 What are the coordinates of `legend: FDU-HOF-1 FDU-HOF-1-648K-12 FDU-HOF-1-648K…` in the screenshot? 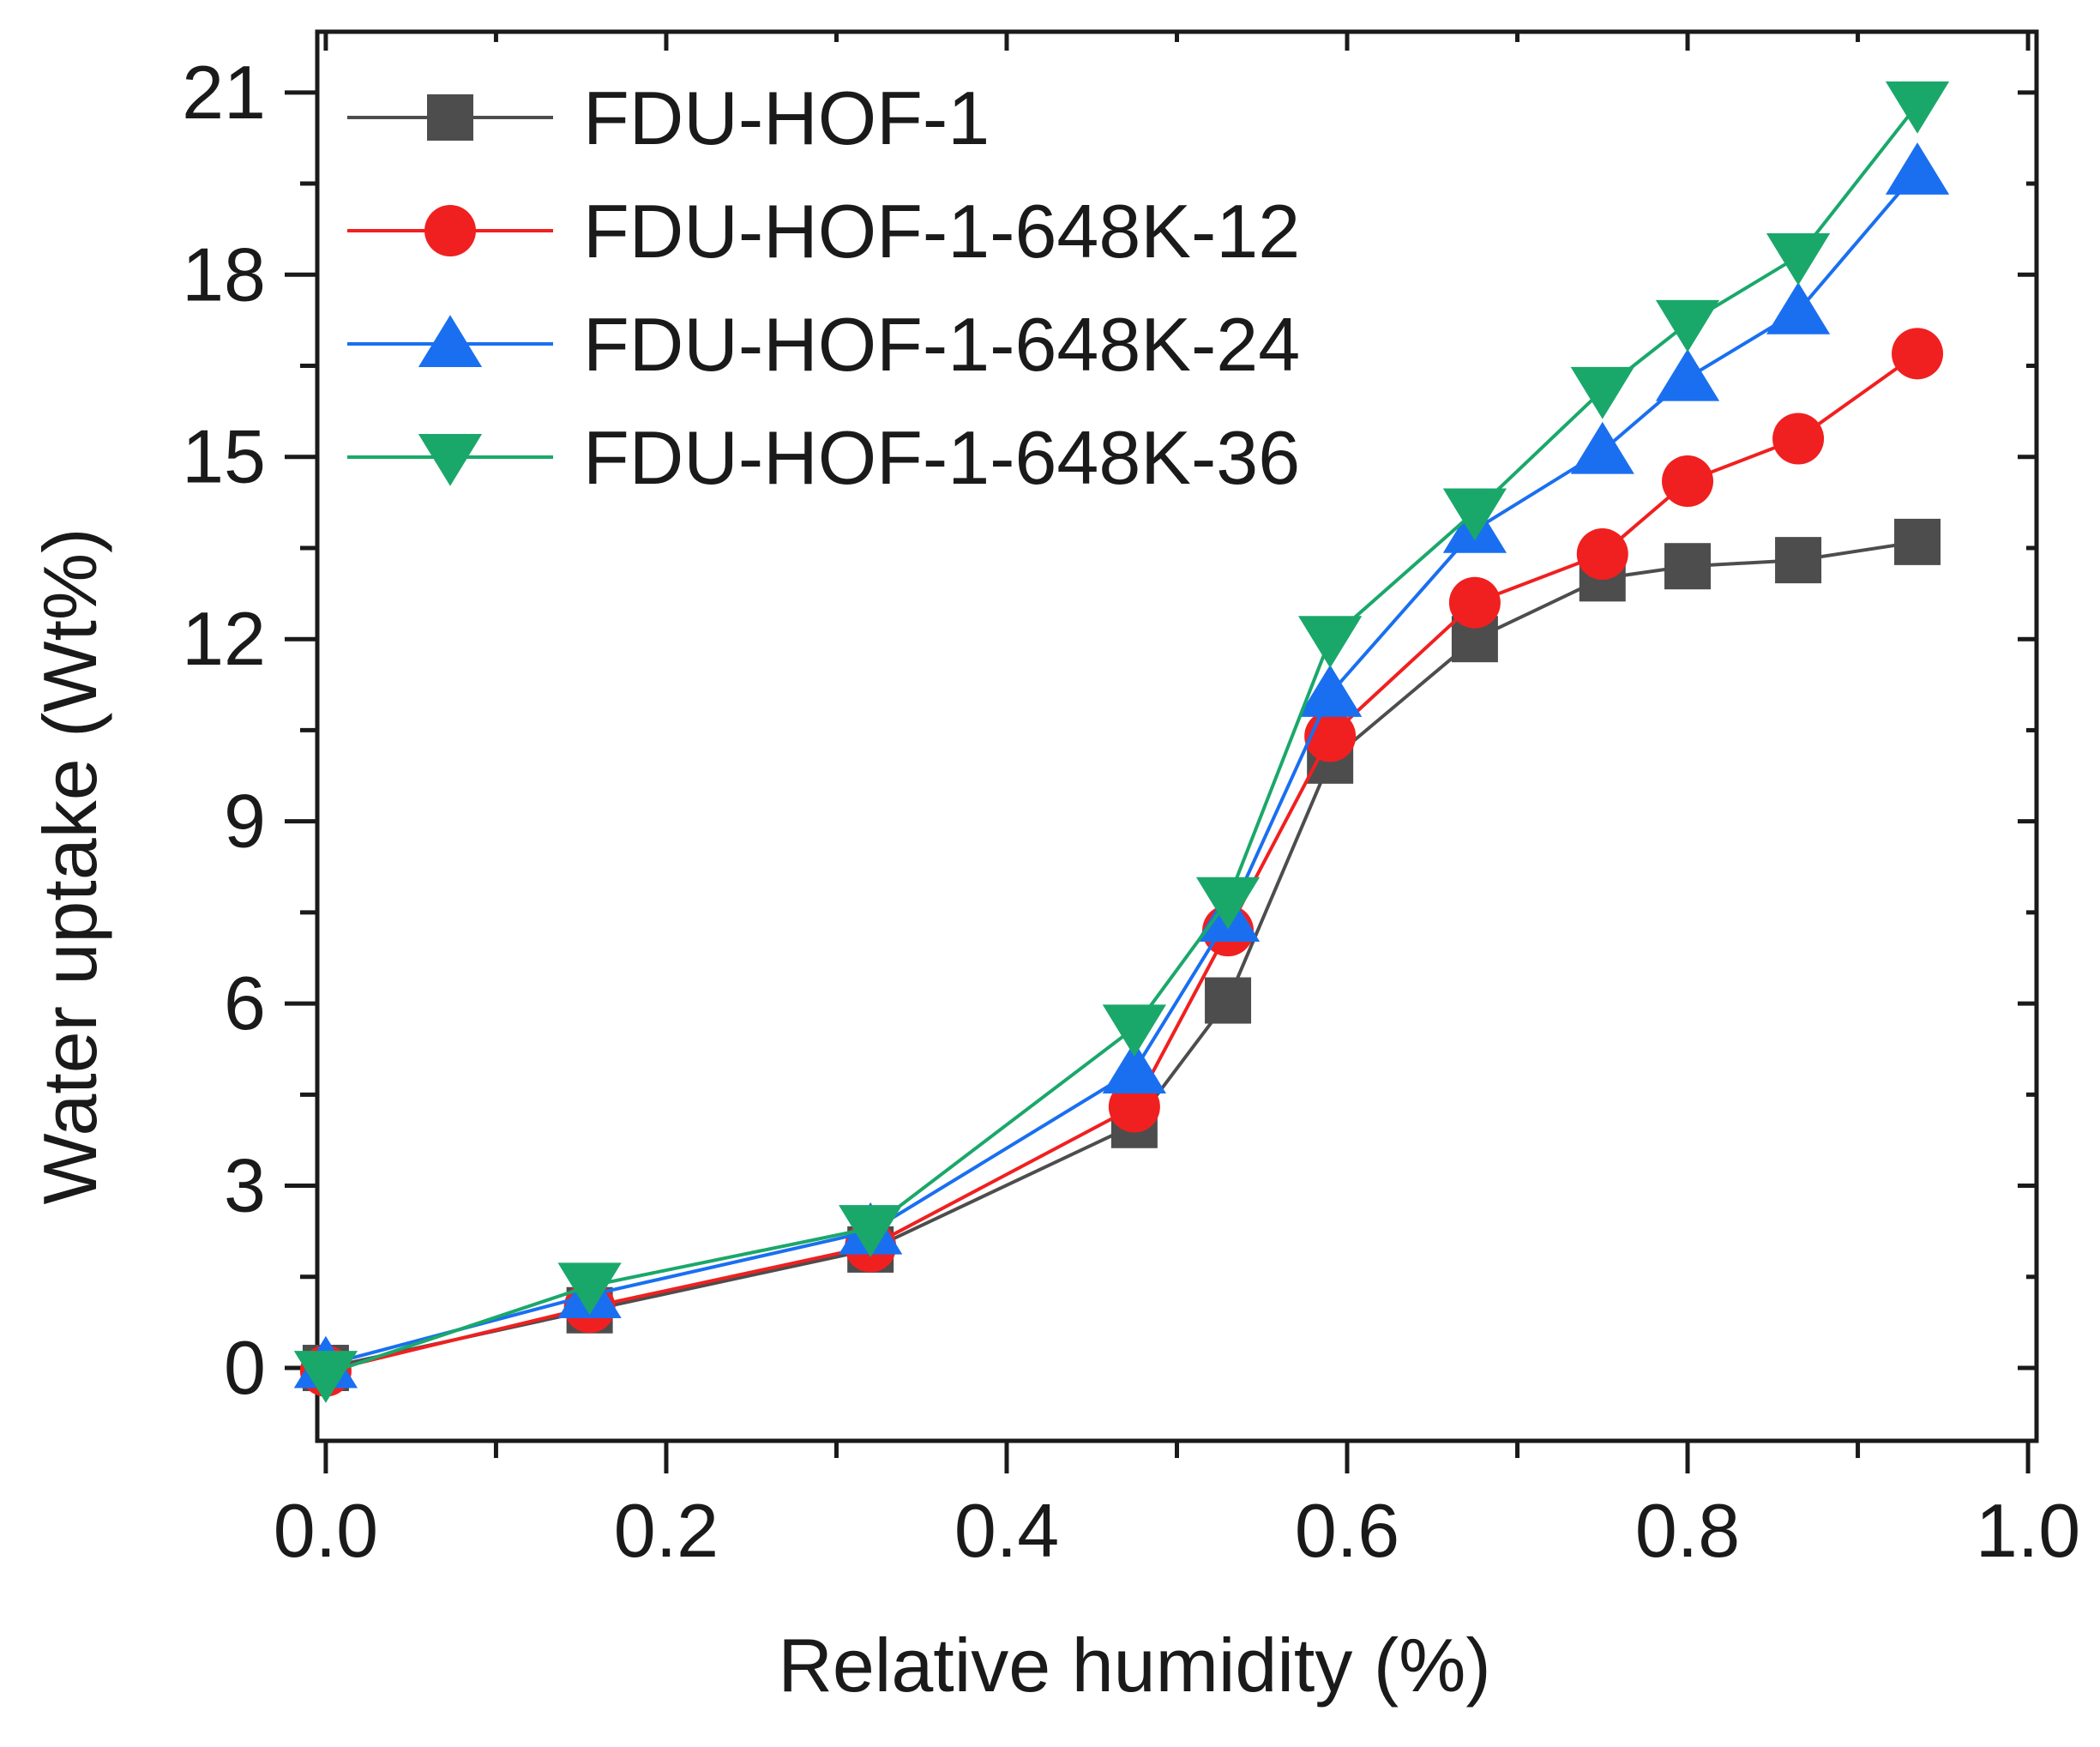 It's located at (823, 287).